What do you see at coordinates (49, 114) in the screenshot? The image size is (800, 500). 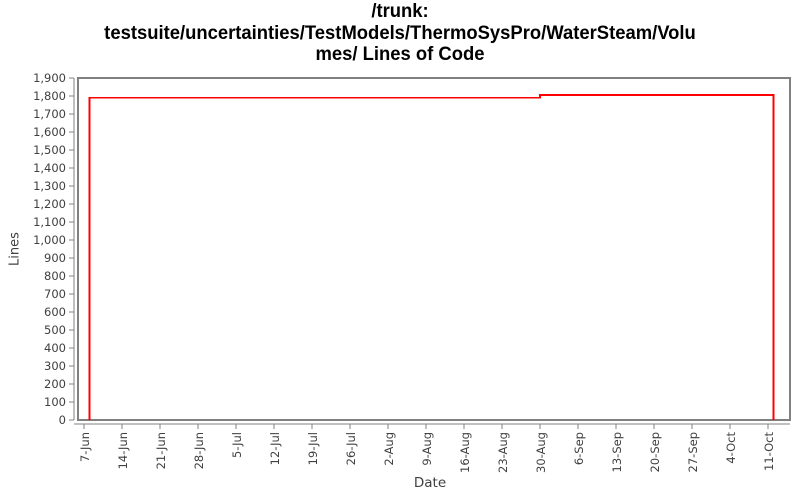 I see `y-tick-label: 1,700` at bounding box center [49, 114].